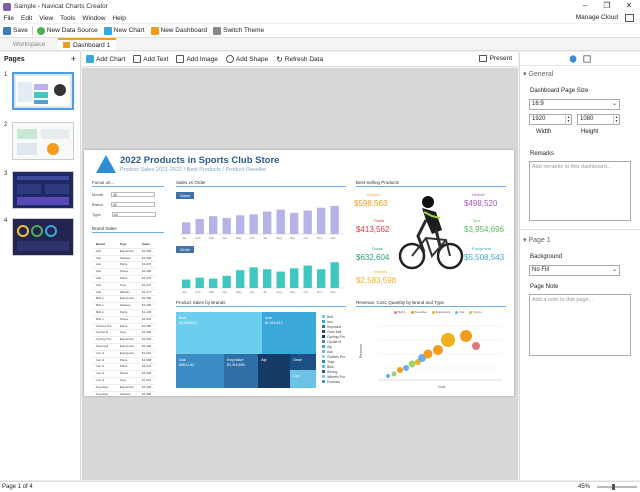 This screenshot has height=492, width=640. What do you see at coordinates (15, 30) in the screenshot?
I see `save-button: Save` at bounding box center [15, 30].